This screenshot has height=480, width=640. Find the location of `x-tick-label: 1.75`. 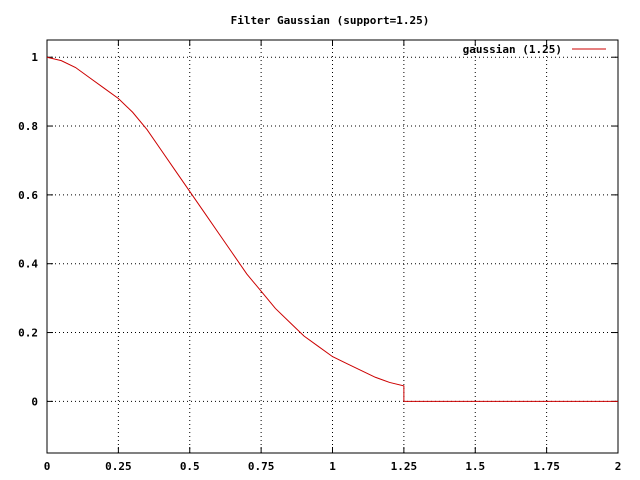

x-tick-label: 1.75 is located at coordinates (546, 466).